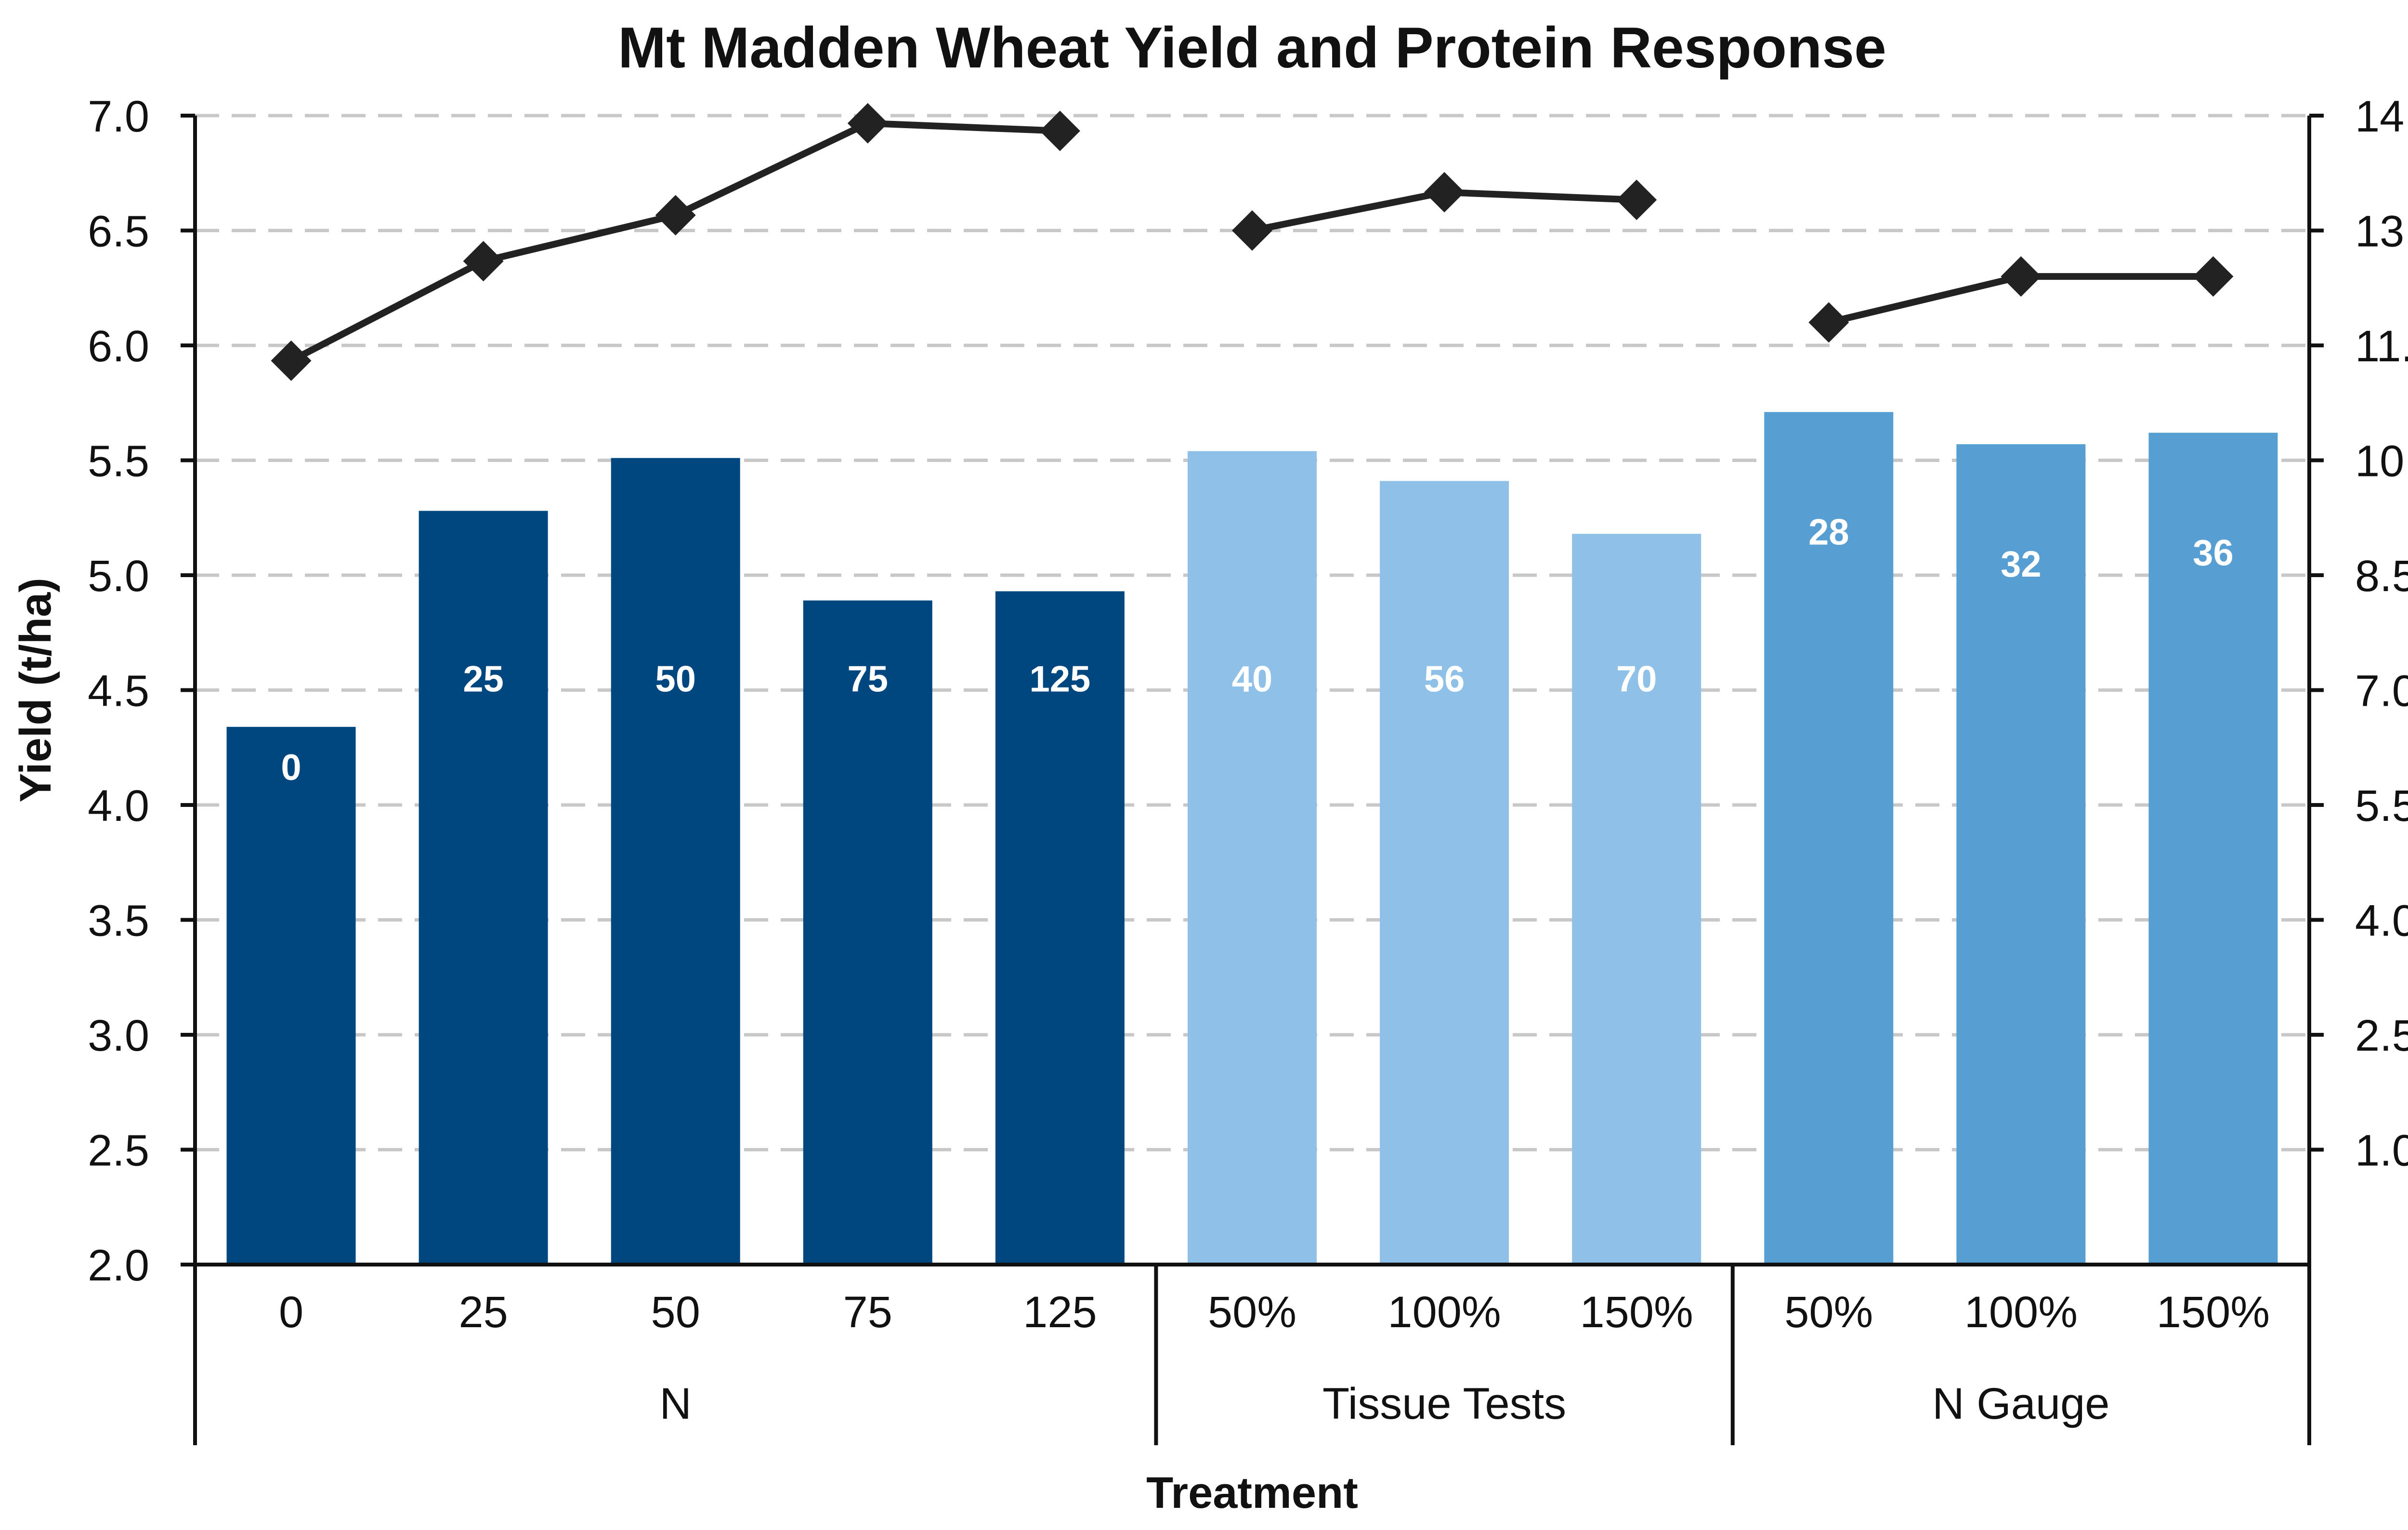 This screenshot has width=2408, height=1530. Describe the element at coordinates (118, 347) in the screenshot. I see `y-tick-label: 6.0` at that location.